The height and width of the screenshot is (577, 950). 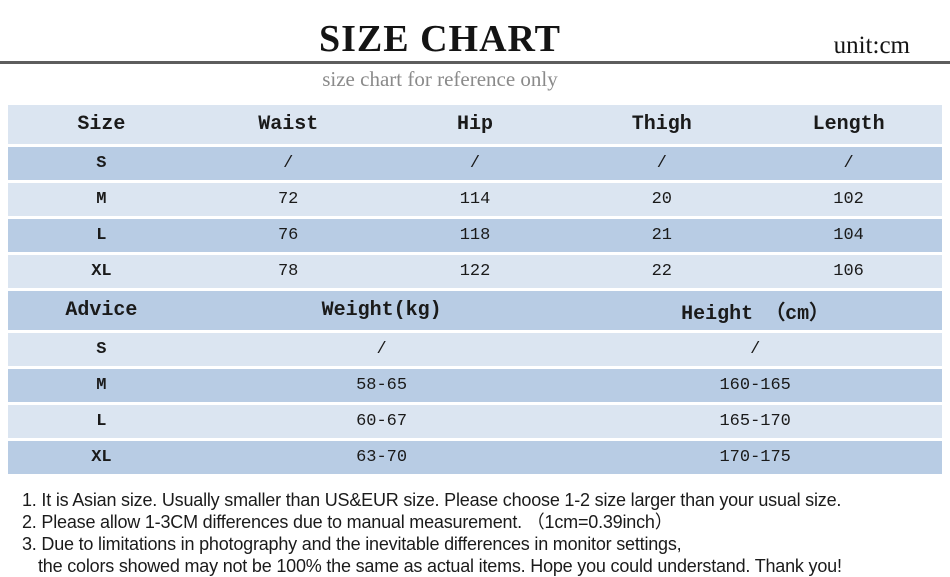 I want to click on table-cell: 165-170, so click(x=755, y=421).